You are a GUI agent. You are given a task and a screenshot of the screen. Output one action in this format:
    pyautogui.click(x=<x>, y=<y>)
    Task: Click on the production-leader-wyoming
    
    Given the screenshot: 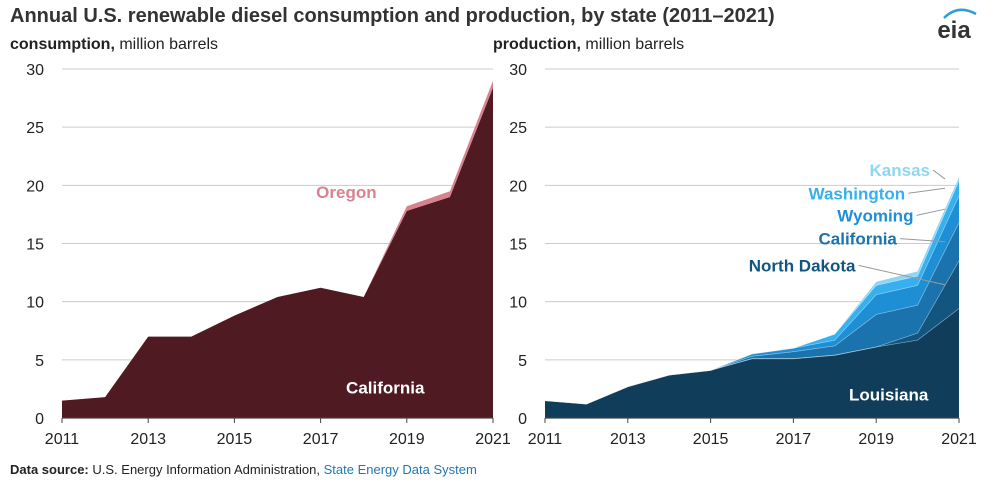 What is the action you would take?
    pyautogui.click(x=931, y=212)
    